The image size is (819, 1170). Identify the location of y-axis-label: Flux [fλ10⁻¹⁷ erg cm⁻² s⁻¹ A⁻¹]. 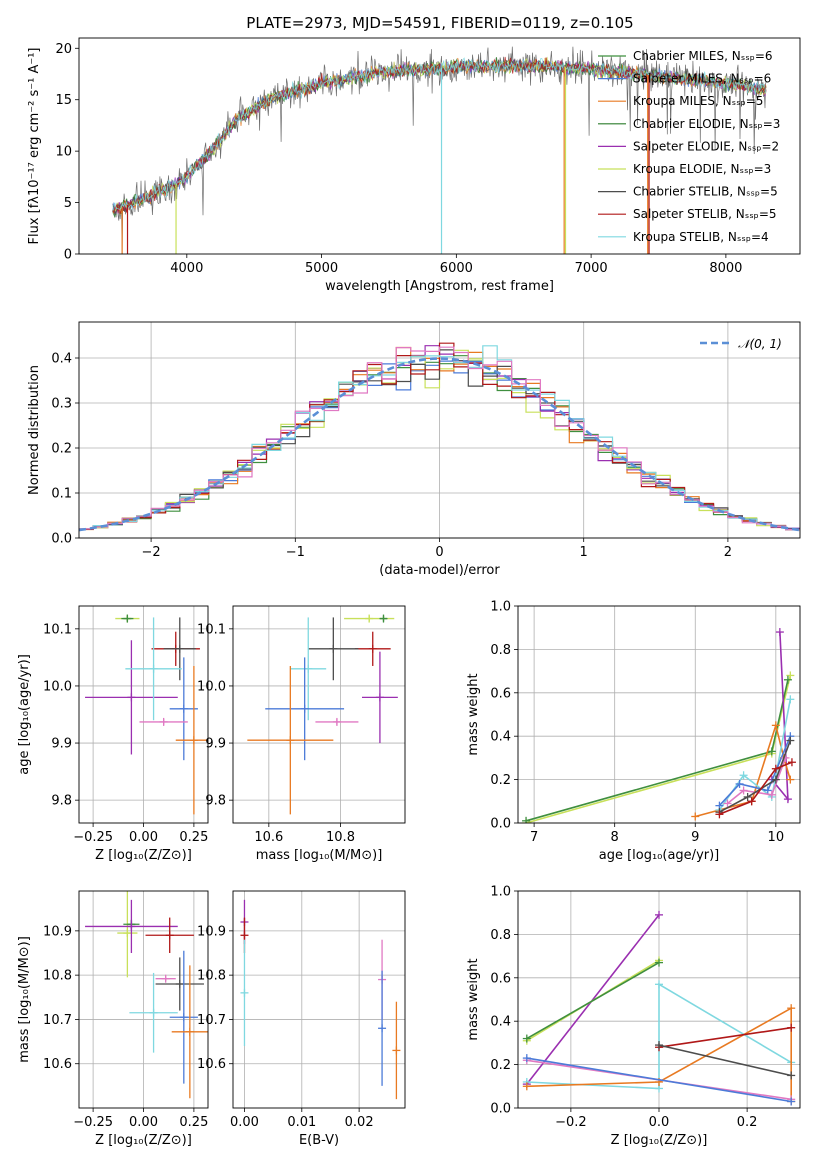
(34, 146).